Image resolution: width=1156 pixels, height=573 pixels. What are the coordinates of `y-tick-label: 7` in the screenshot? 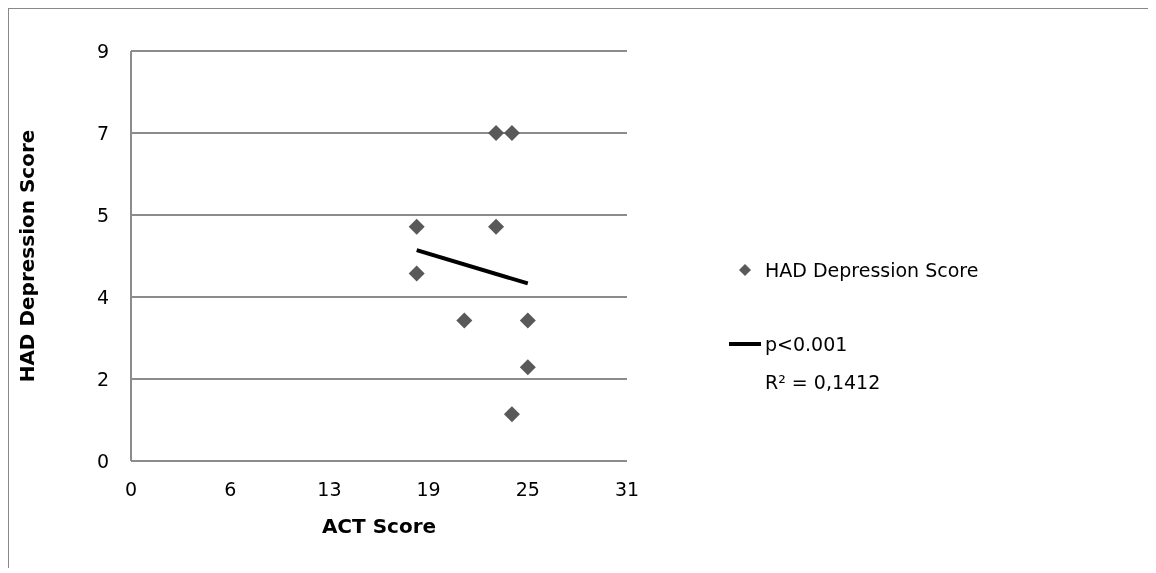 It's located at (102, 132).